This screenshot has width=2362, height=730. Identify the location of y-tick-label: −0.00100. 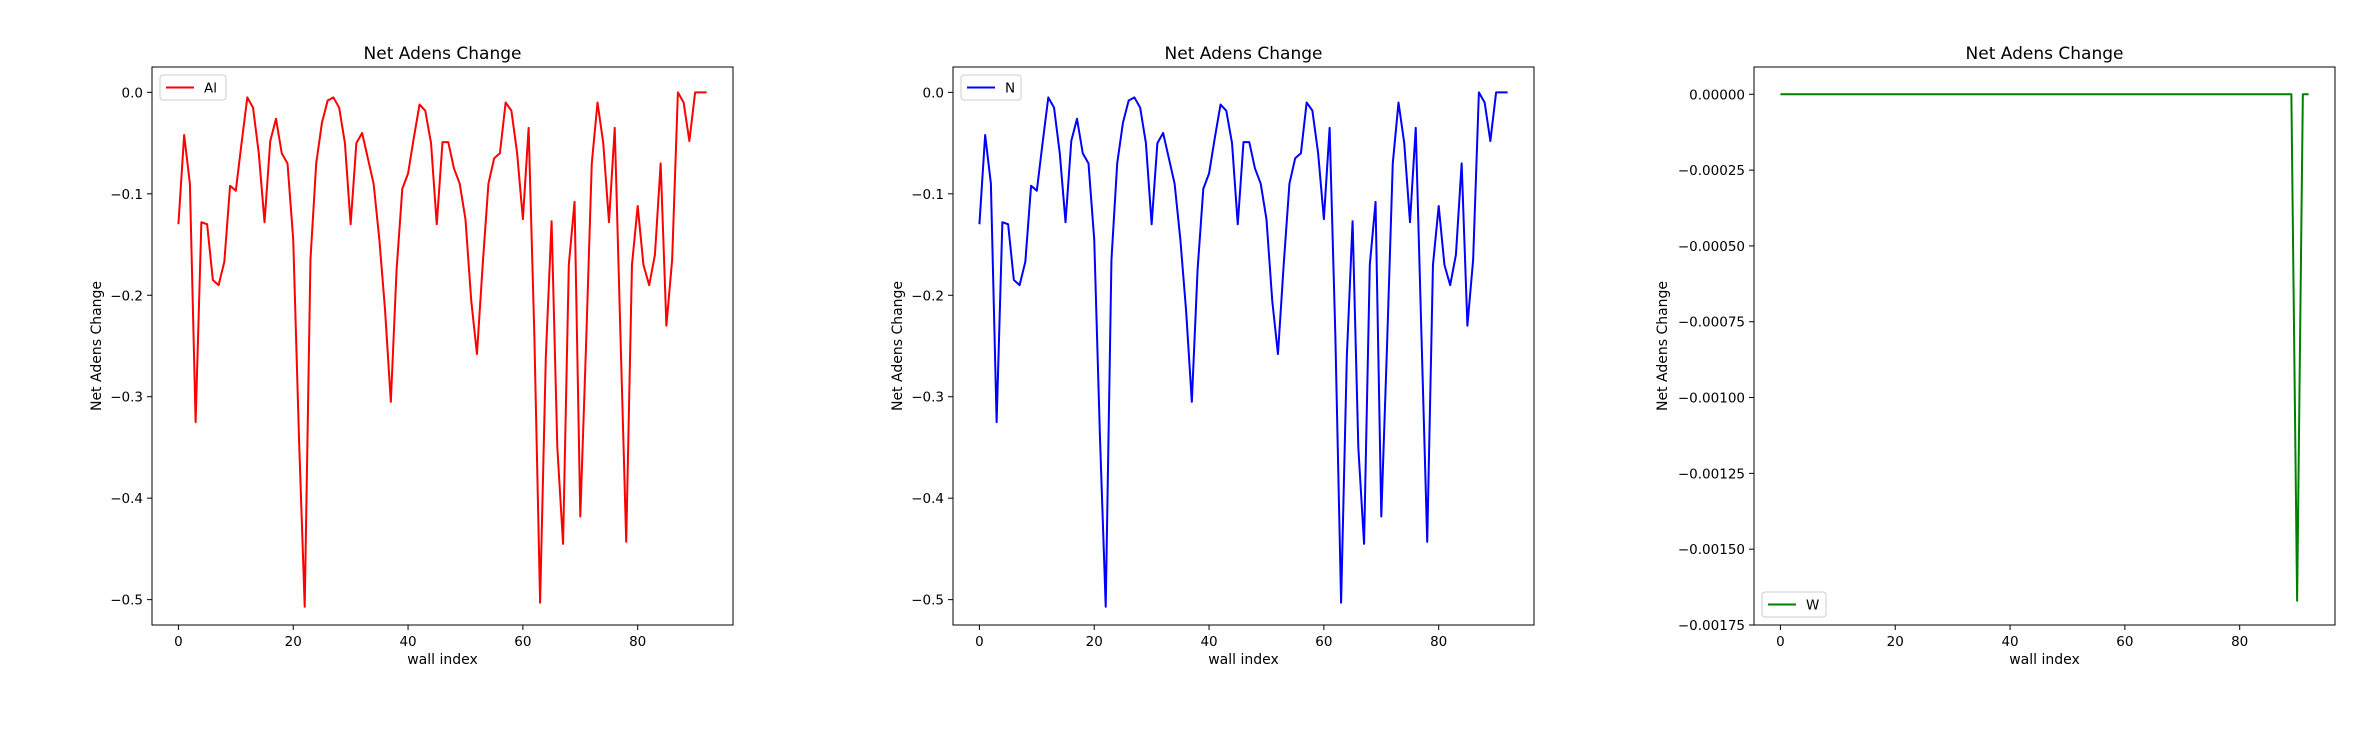
(1711, 399).